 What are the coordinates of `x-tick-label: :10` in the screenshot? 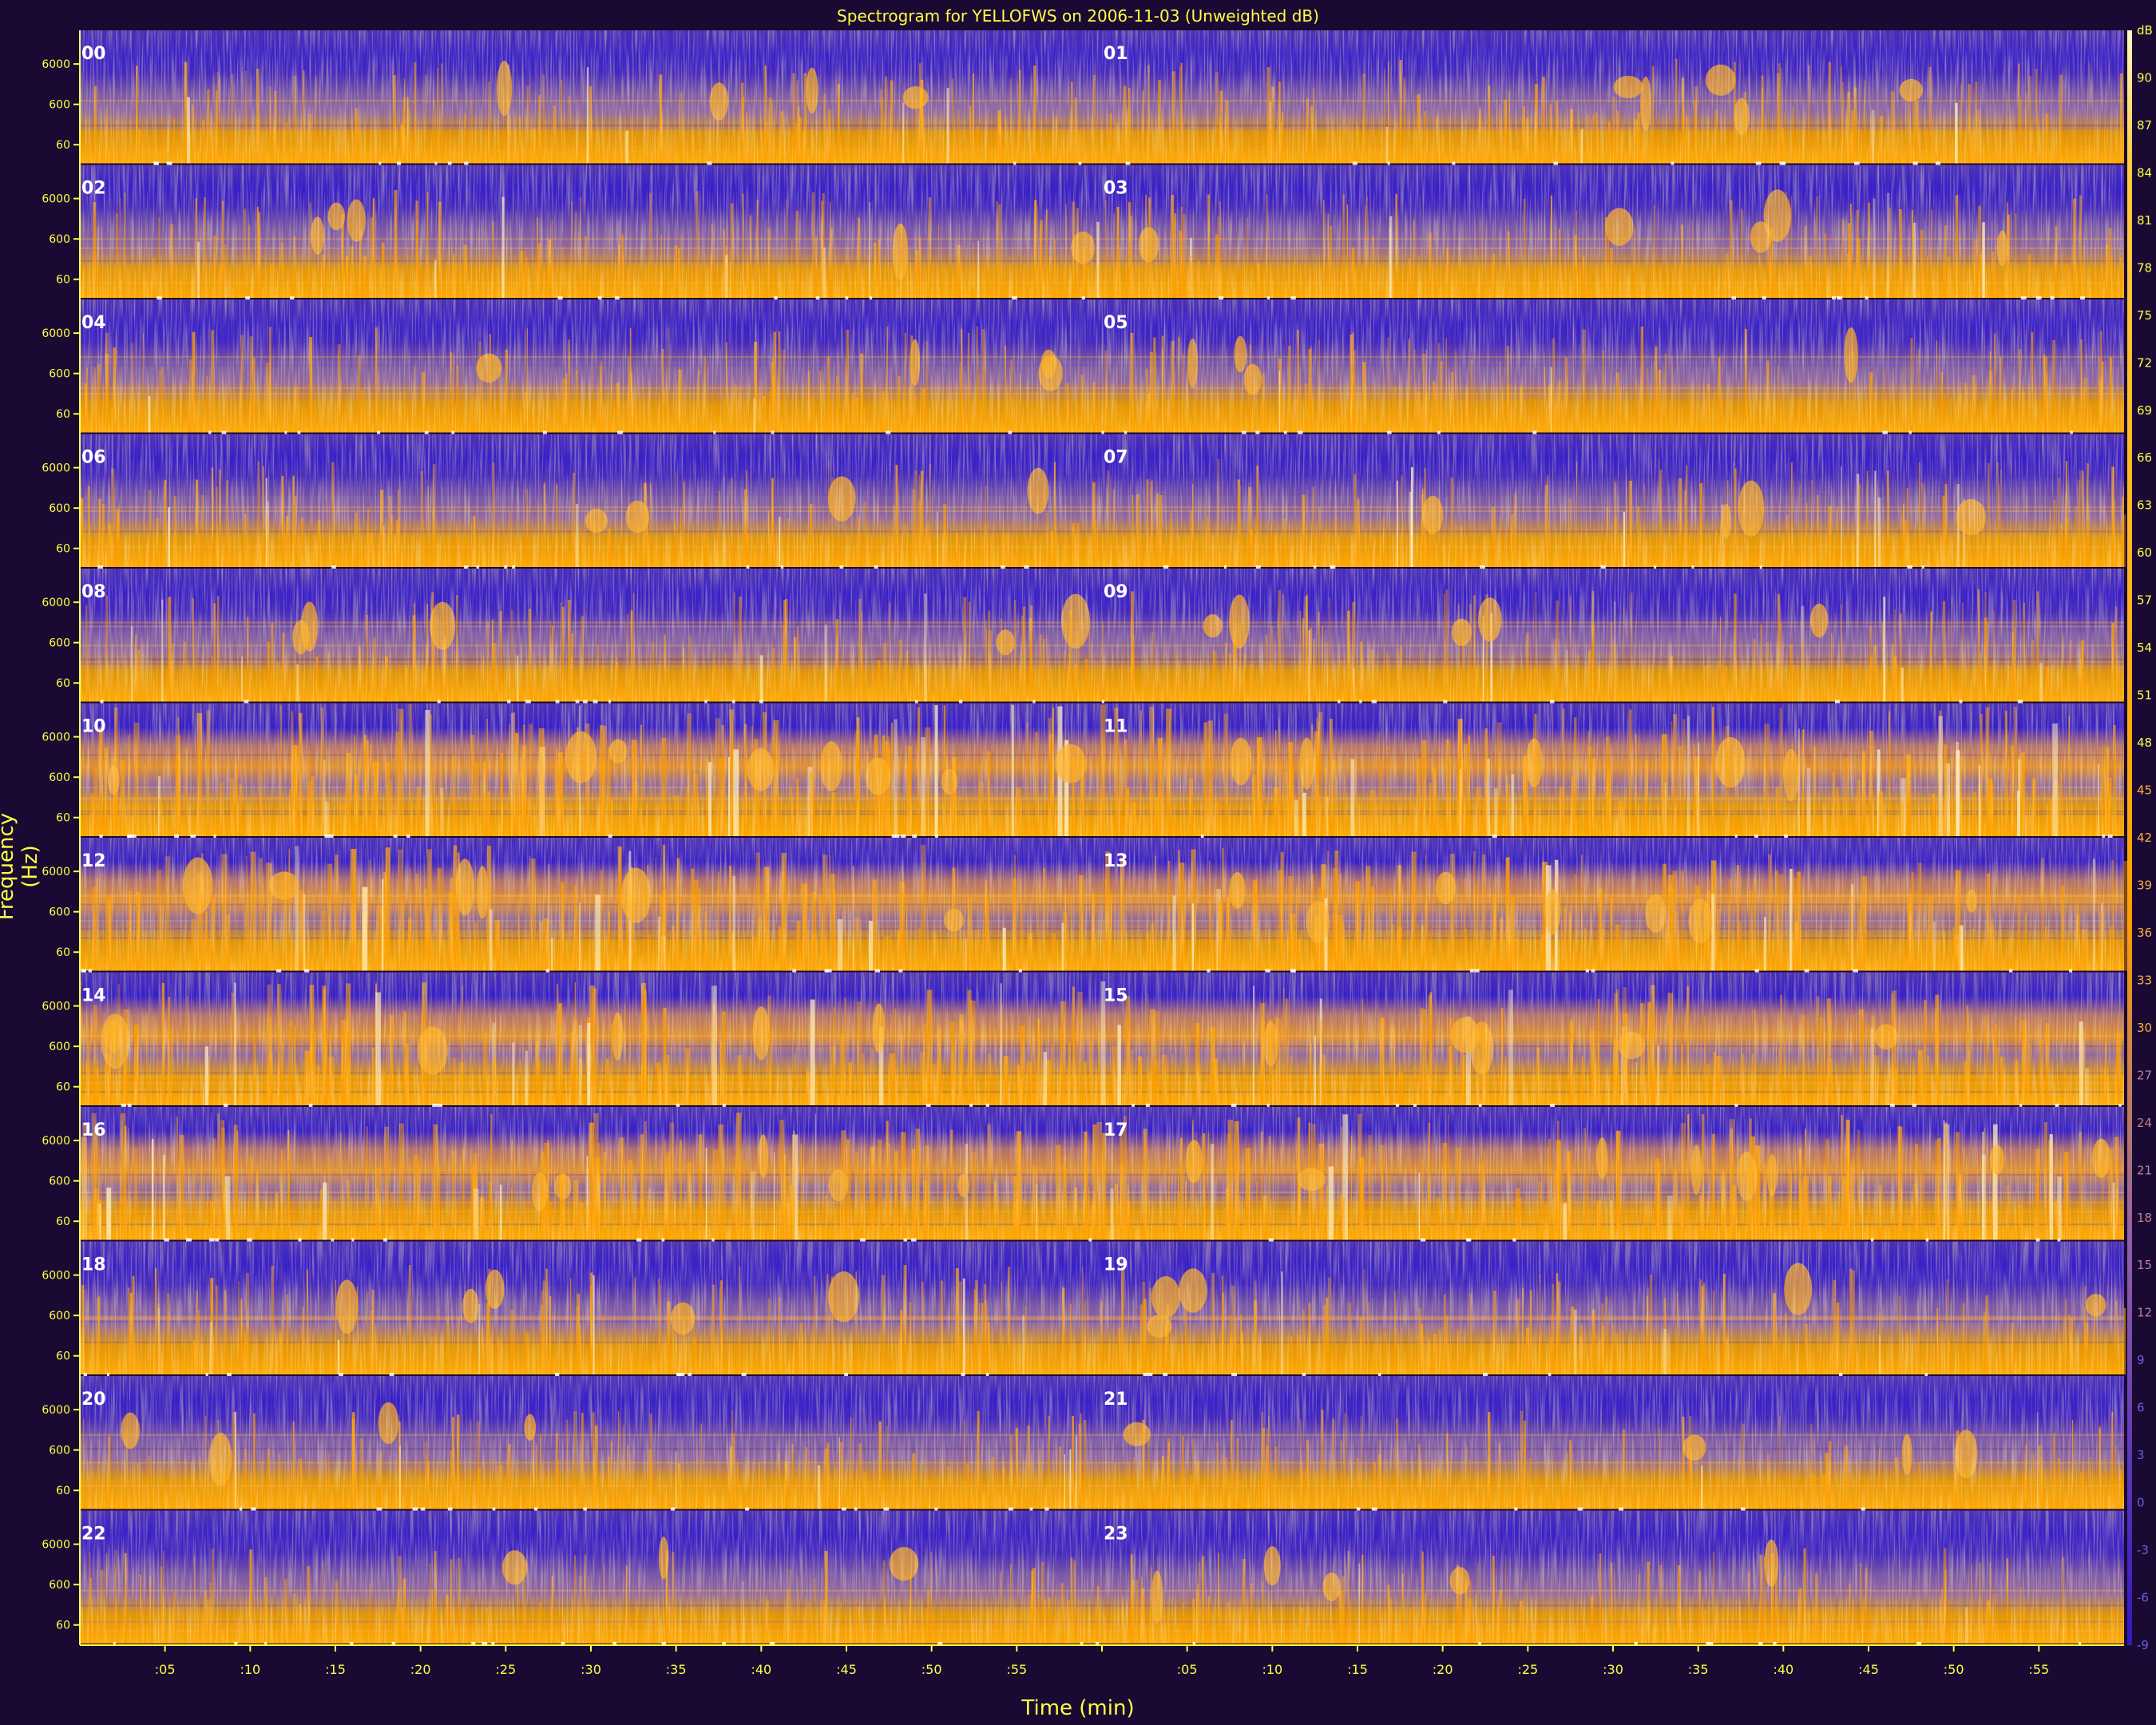 It's located at (1272, 1670).